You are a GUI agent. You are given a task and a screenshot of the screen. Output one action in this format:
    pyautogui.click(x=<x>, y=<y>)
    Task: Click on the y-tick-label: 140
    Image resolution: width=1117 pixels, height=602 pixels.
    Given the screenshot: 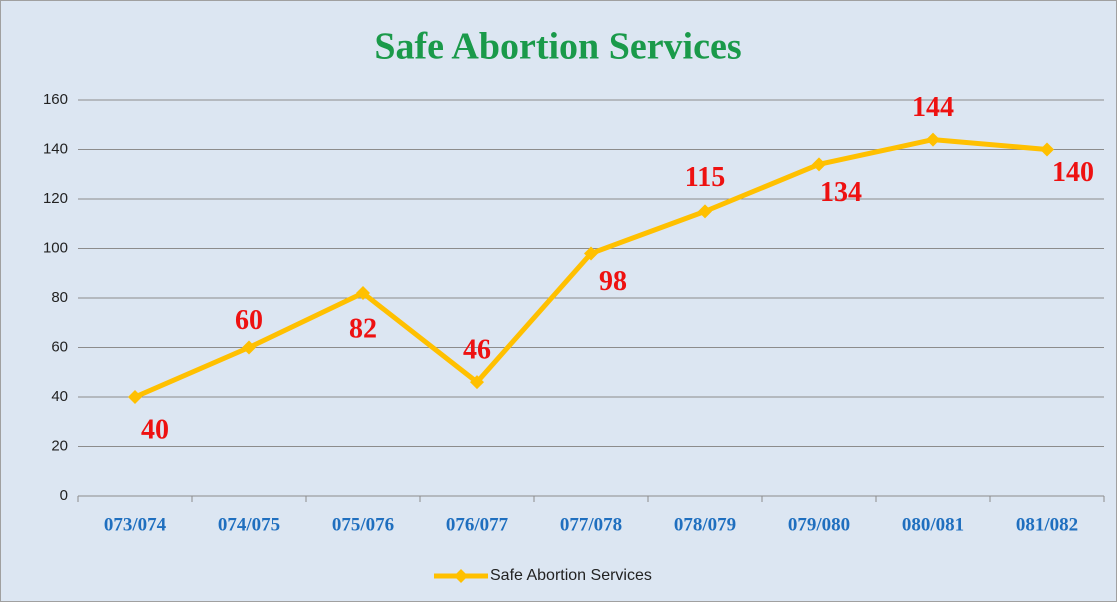 What is the action you would take?
    pyautogui.click(x=55, y=148)
    